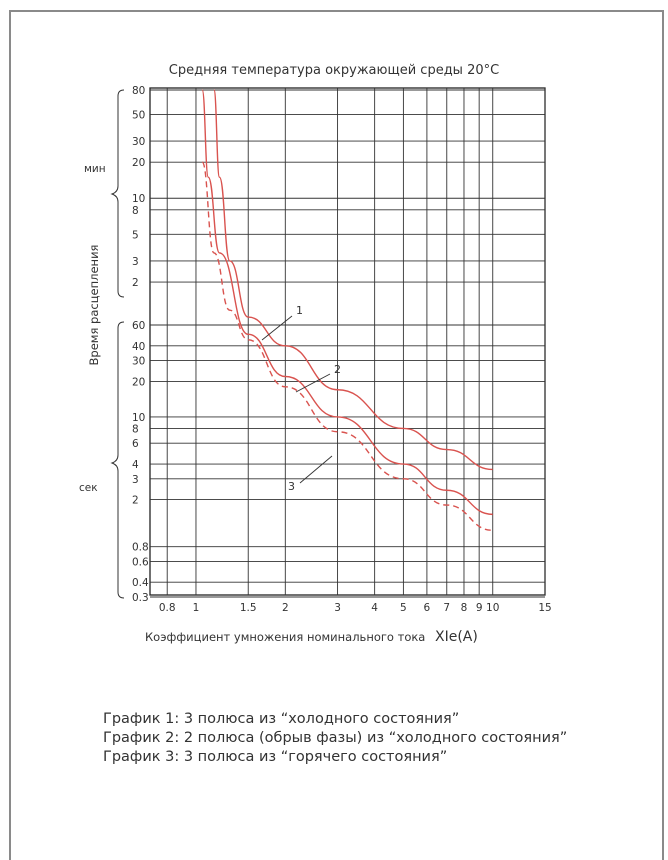 Image resolution: width=668 pixels, height=860 pixels. What do you see at coordinates (337, 369) in the screenshot?
I see `annotation-label-2: 2` at bounding box center [337, 369].